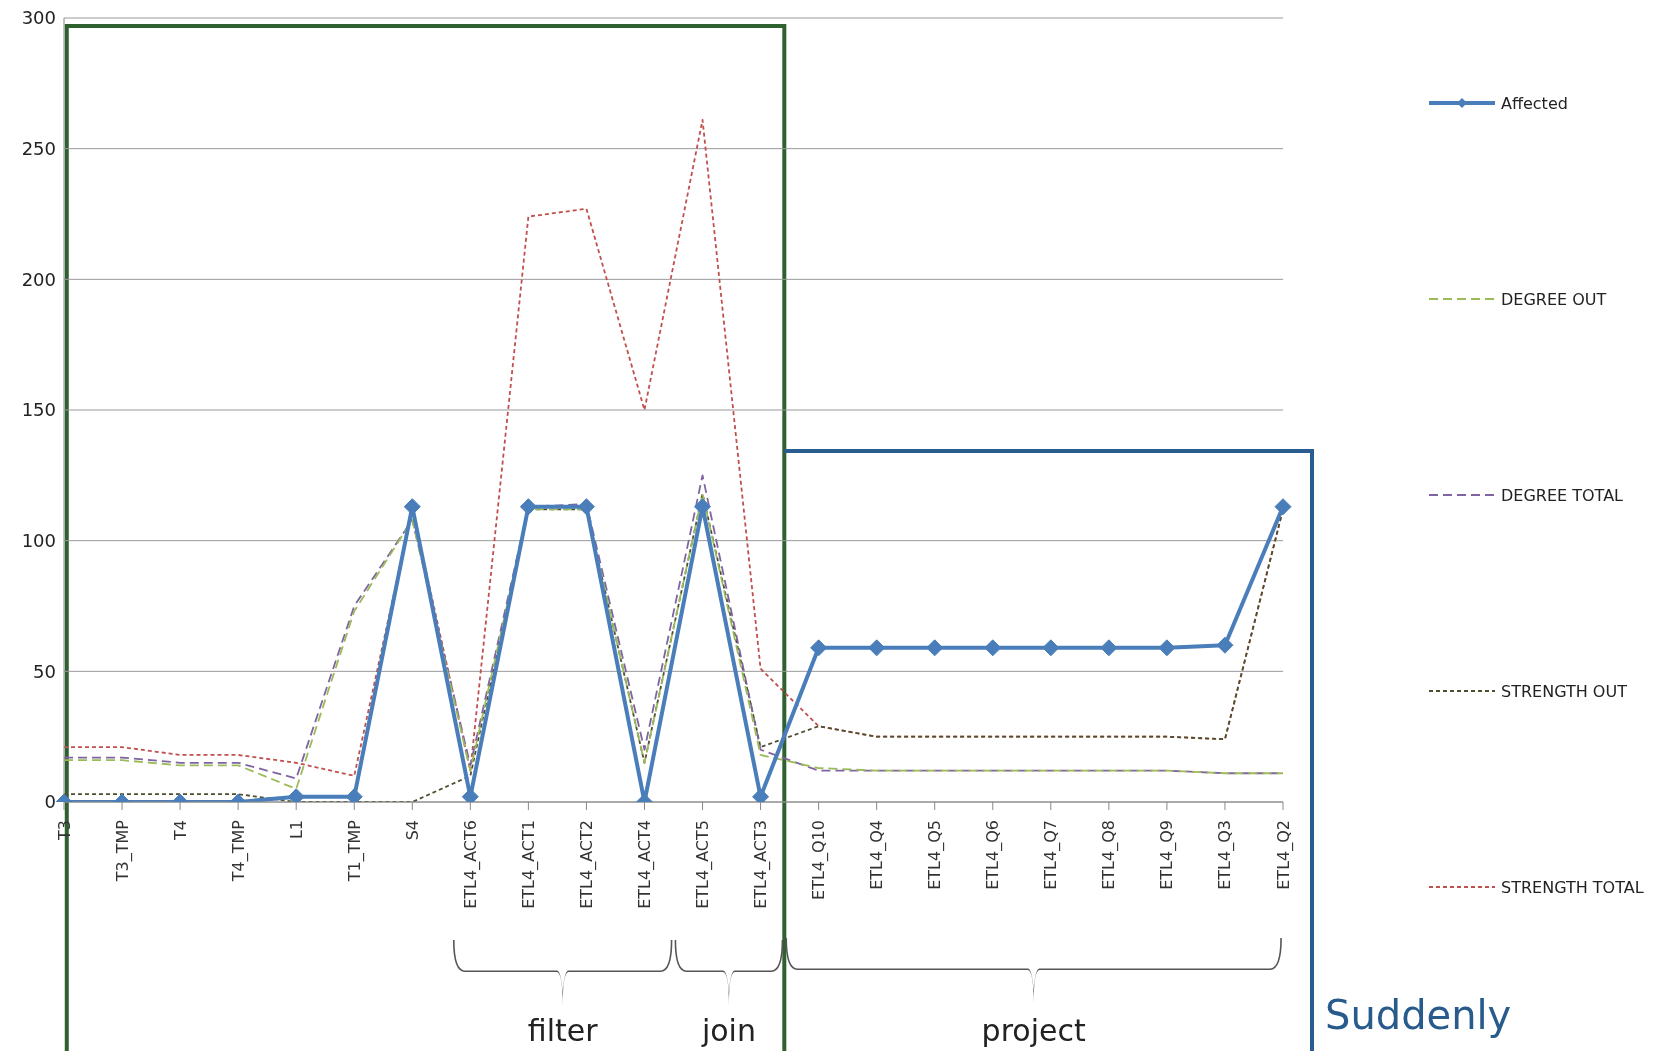  Describe the element at coordinates (1562, 495) in the screenshot. I see `legend-label: DEGREE TOTAL` at that location.